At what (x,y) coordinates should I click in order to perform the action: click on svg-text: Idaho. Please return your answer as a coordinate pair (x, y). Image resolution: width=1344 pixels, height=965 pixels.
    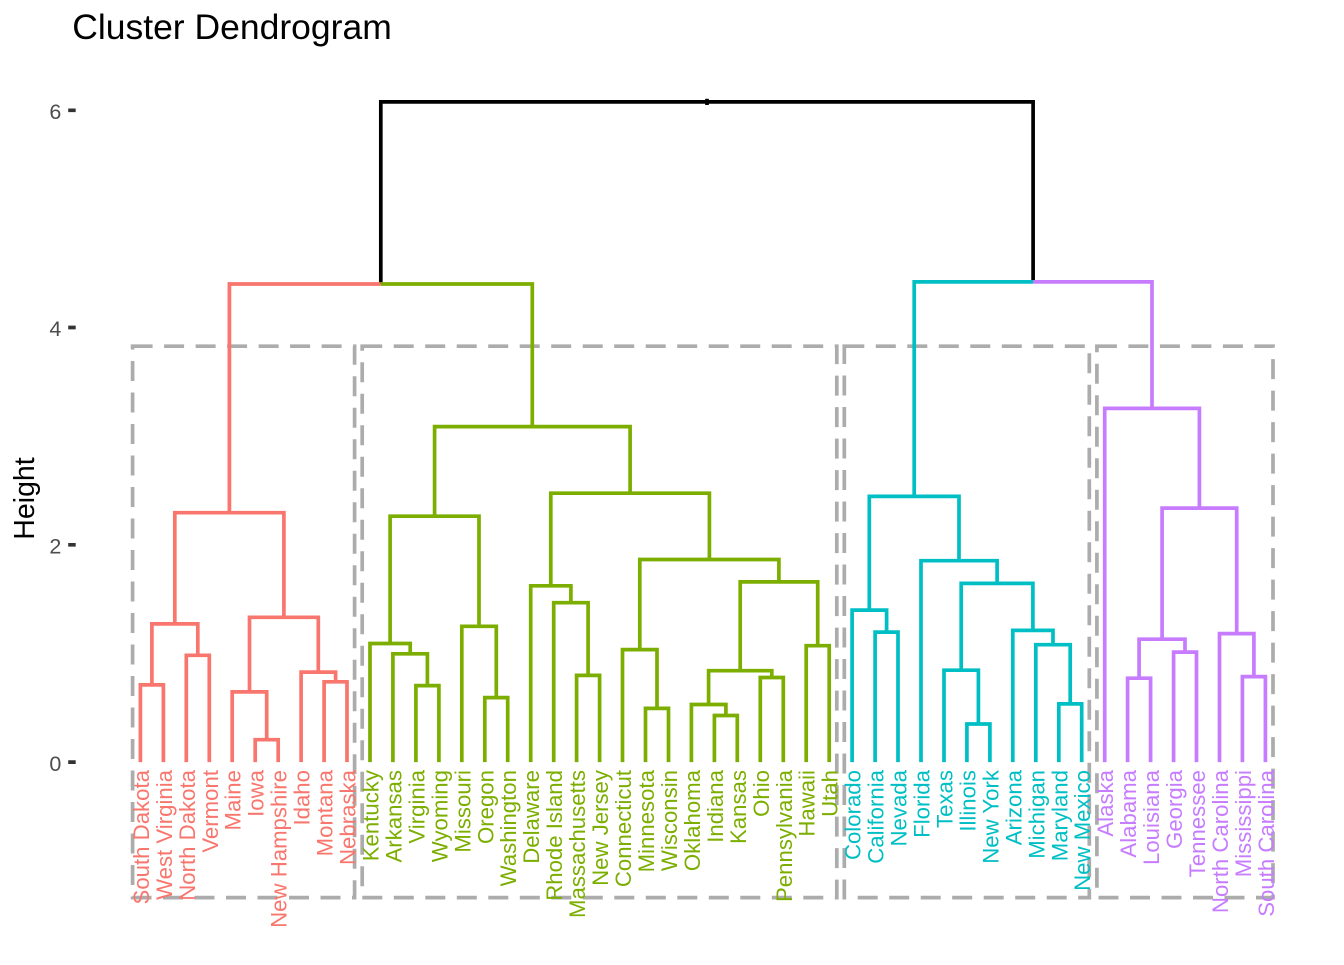
    Looking at the image, I should click on (302, 798).